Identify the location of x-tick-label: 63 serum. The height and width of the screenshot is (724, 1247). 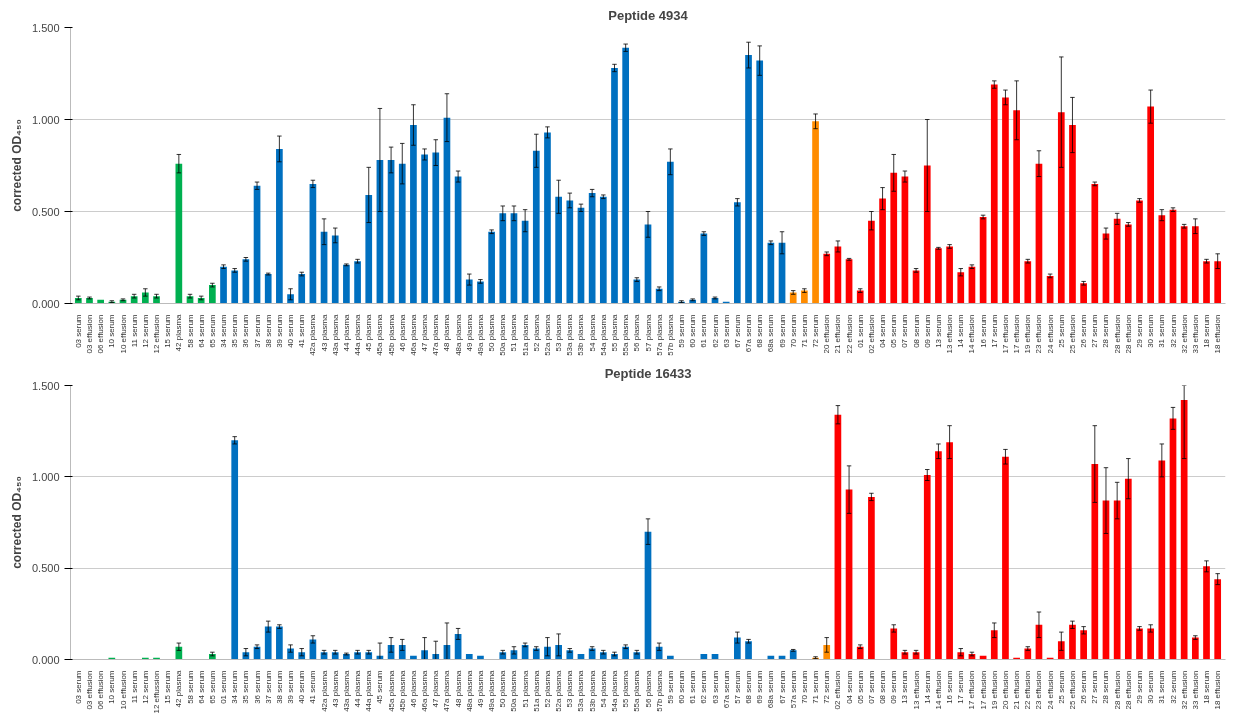
(726, 331).